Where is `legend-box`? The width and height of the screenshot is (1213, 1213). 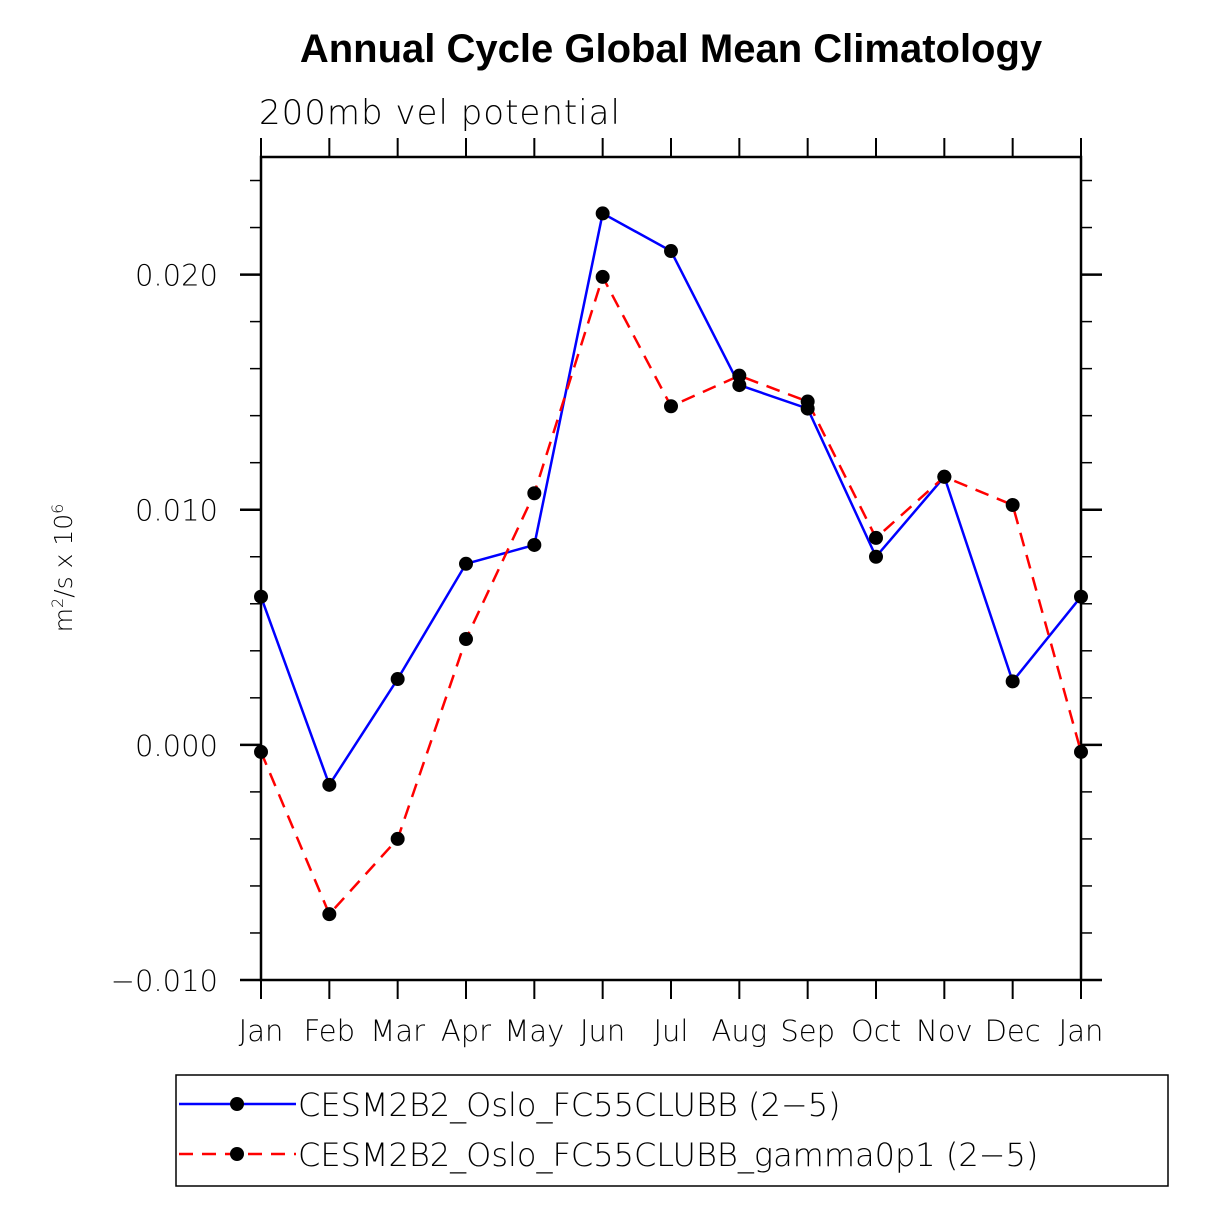
legend-box is located at coordinates (672, 1130).